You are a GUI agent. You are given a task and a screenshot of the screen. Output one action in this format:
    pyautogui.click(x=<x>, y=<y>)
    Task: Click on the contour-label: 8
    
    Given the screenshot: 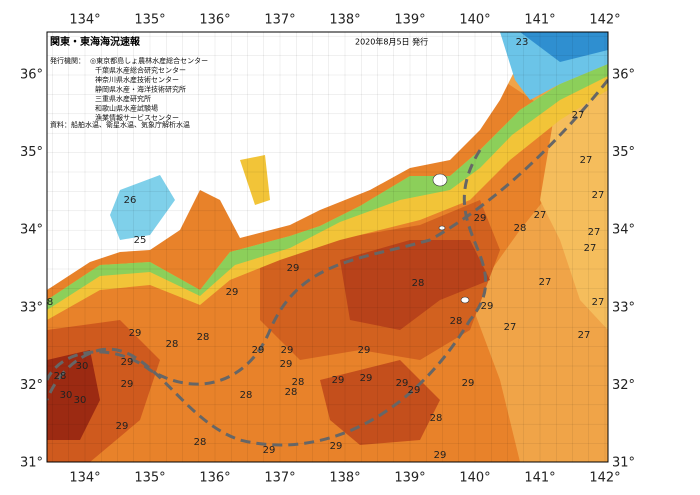 What is the action you would take?
    pyautogui.click(x=50, y=302)
    